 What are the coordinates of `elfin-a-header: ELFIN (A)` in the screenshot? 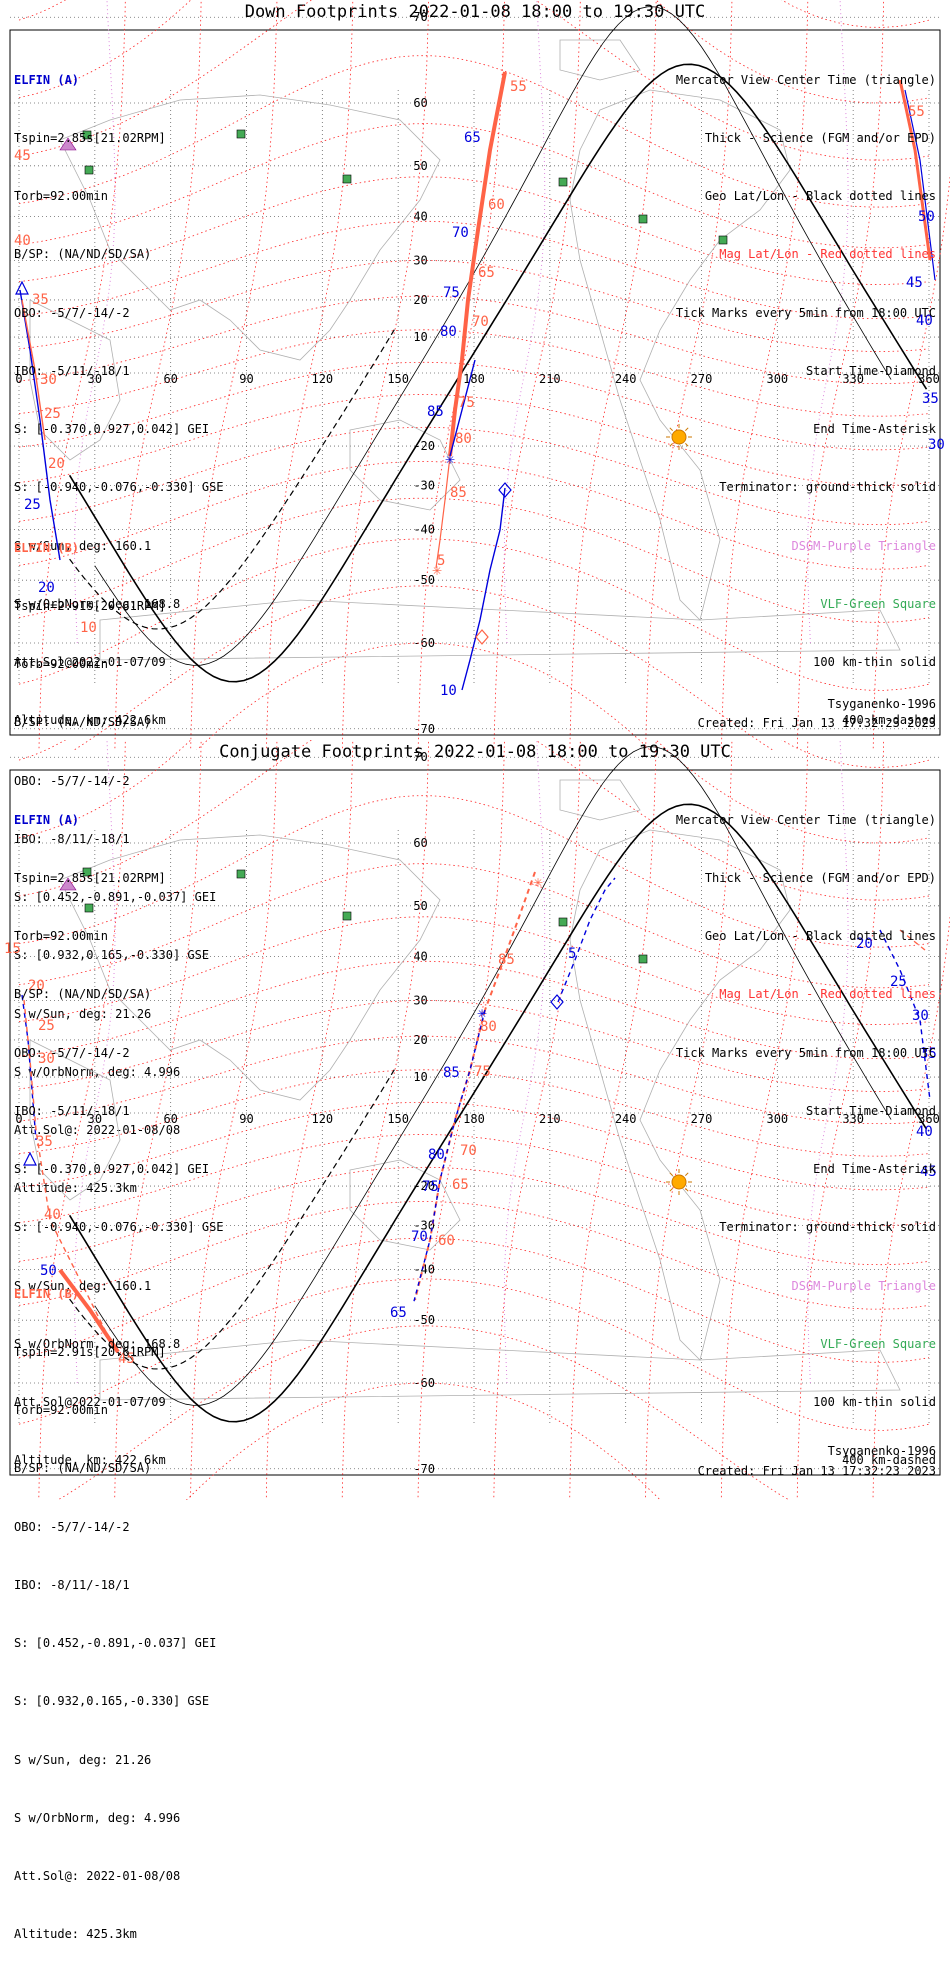 It's located at (47, 819).